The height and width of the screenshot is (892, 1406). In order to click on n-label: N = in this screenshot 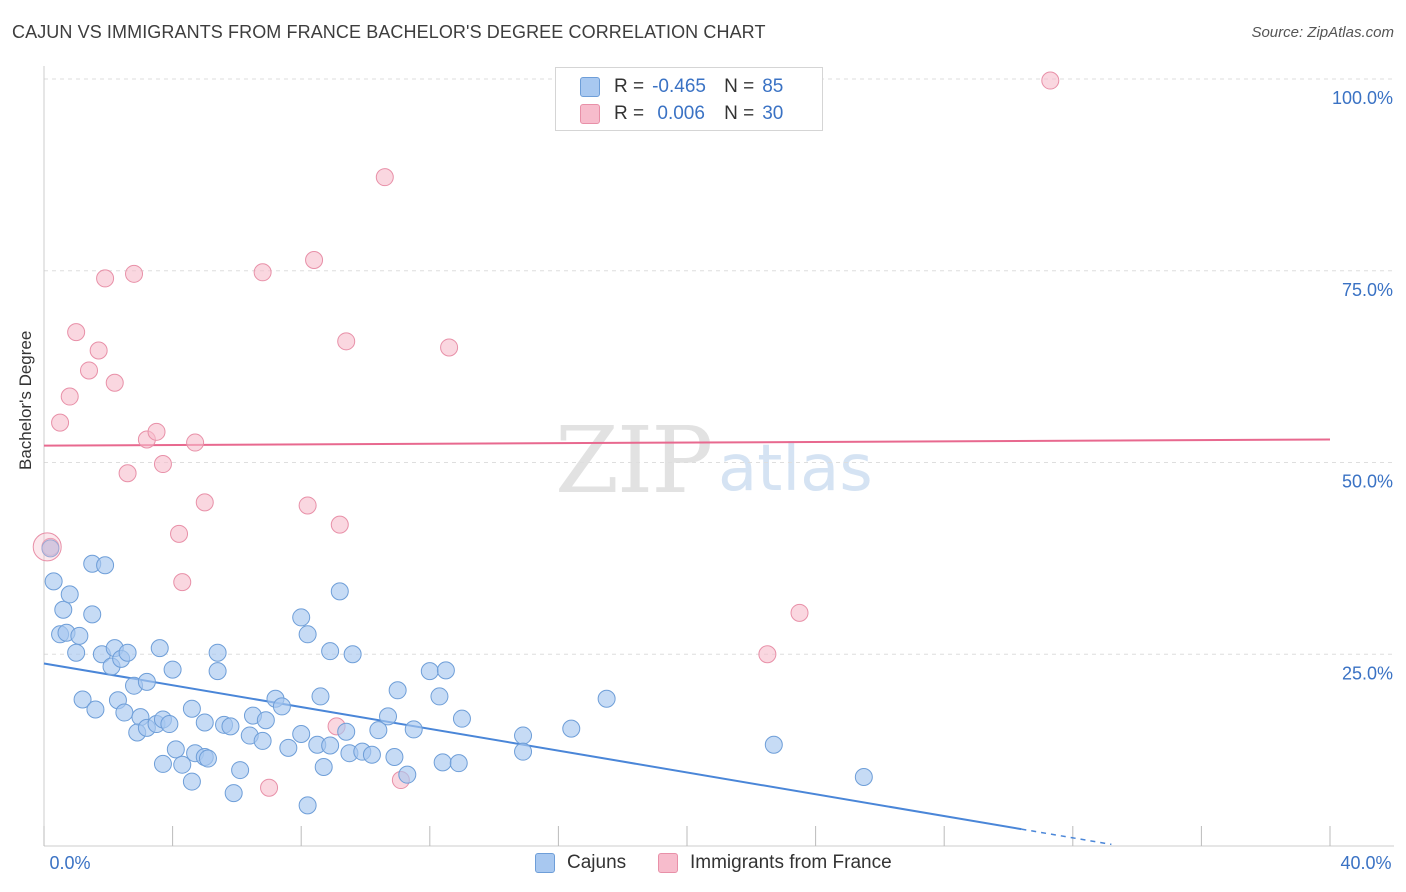, I will do `click(739, 86)`.